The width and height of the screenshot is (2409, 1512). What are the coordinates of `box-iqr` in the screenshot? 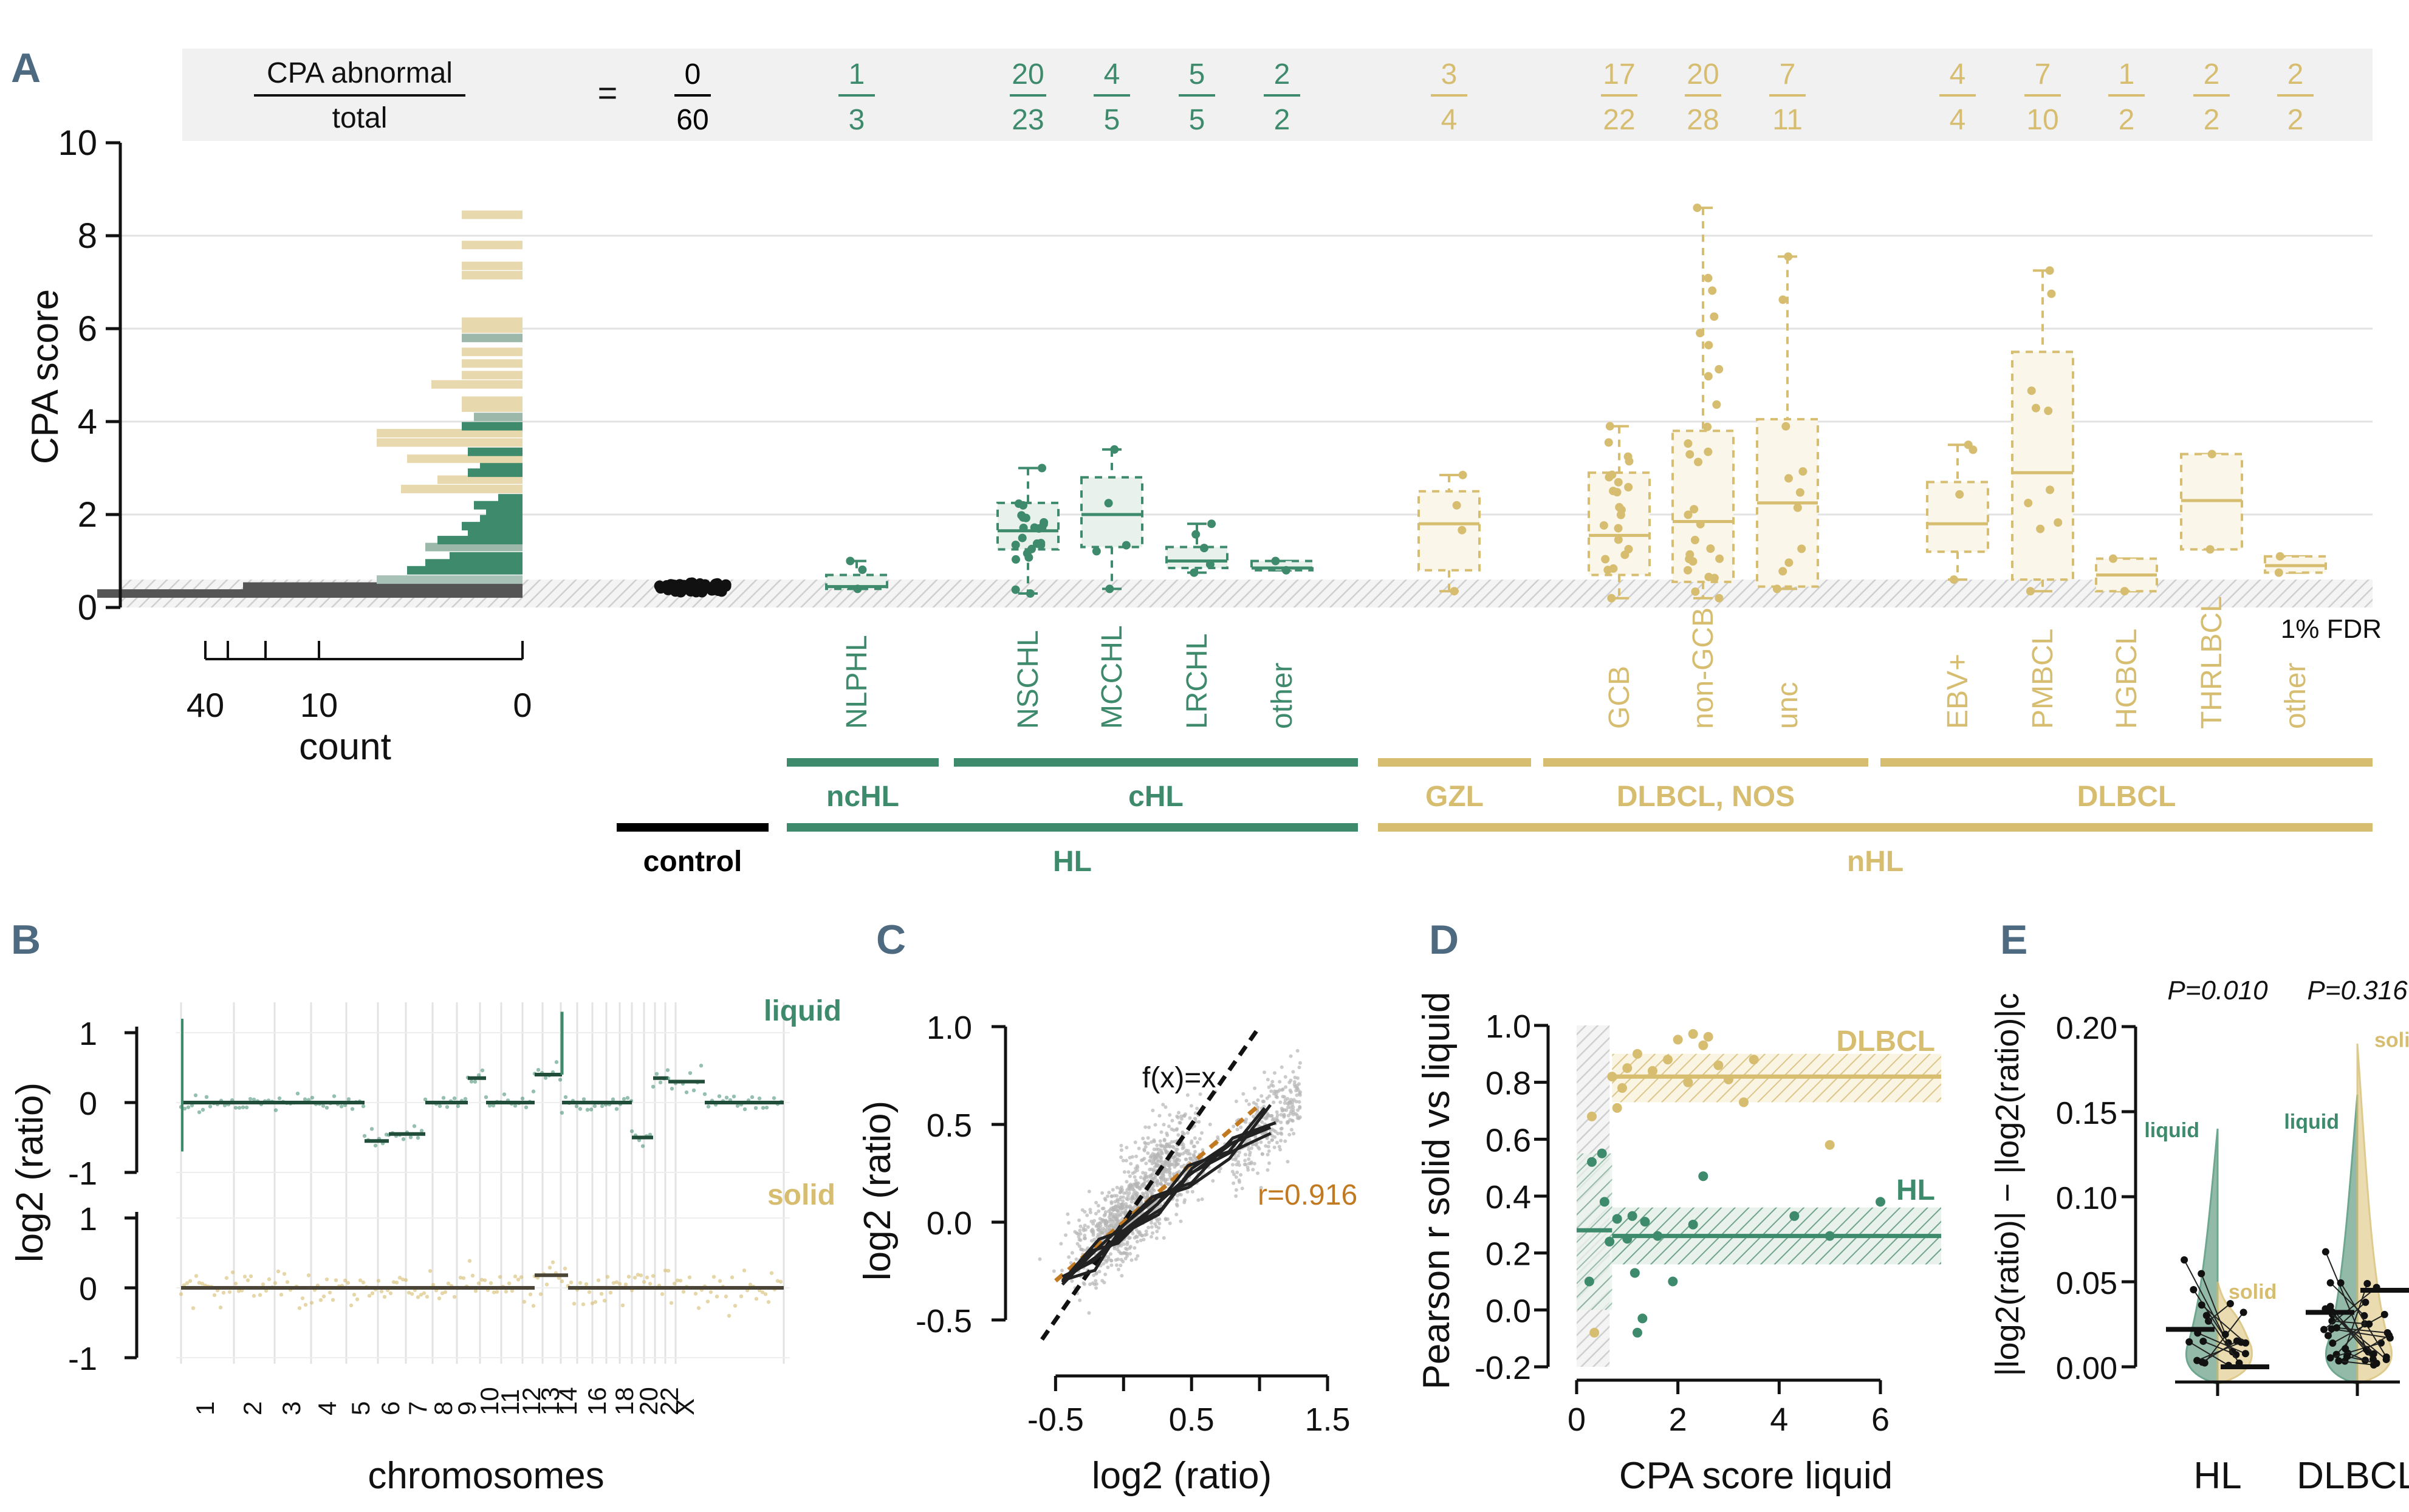 It's located at (1196, 557).